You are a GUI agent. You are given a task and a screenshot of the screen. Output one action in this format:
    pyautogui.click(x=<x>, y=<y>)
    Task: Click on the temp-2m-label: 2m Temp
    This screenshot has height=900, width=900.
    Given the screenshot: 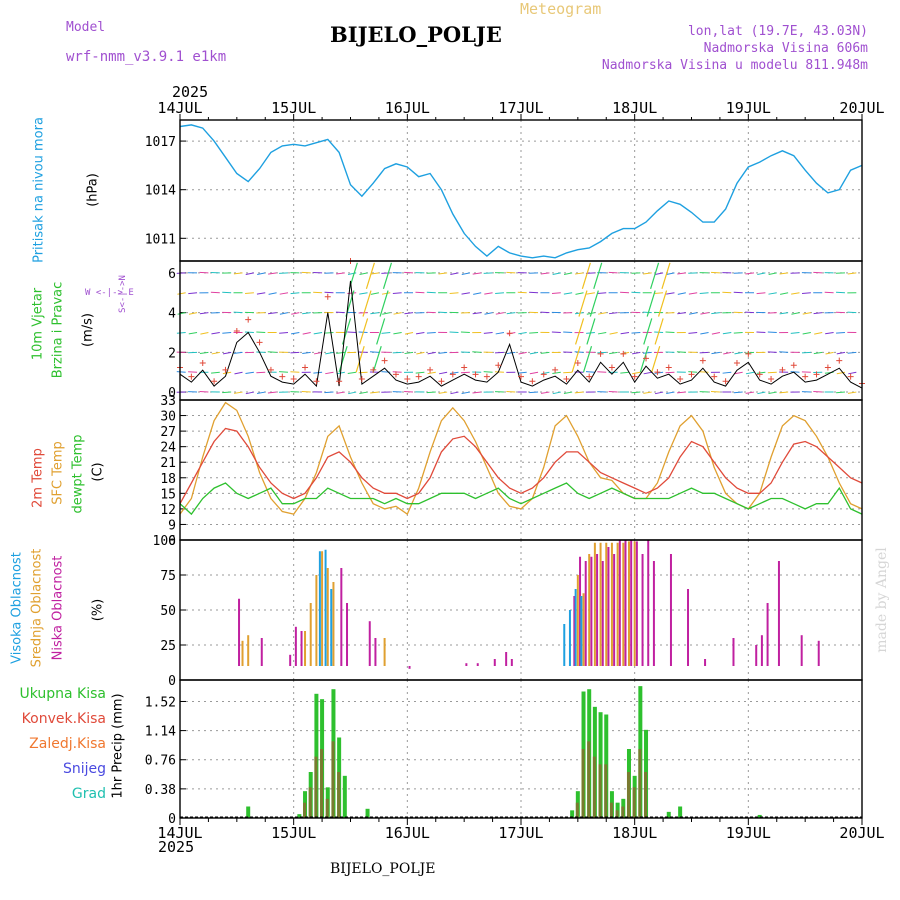 What is the action you would take?
    pyautogui.click(x=38, y=478)
    